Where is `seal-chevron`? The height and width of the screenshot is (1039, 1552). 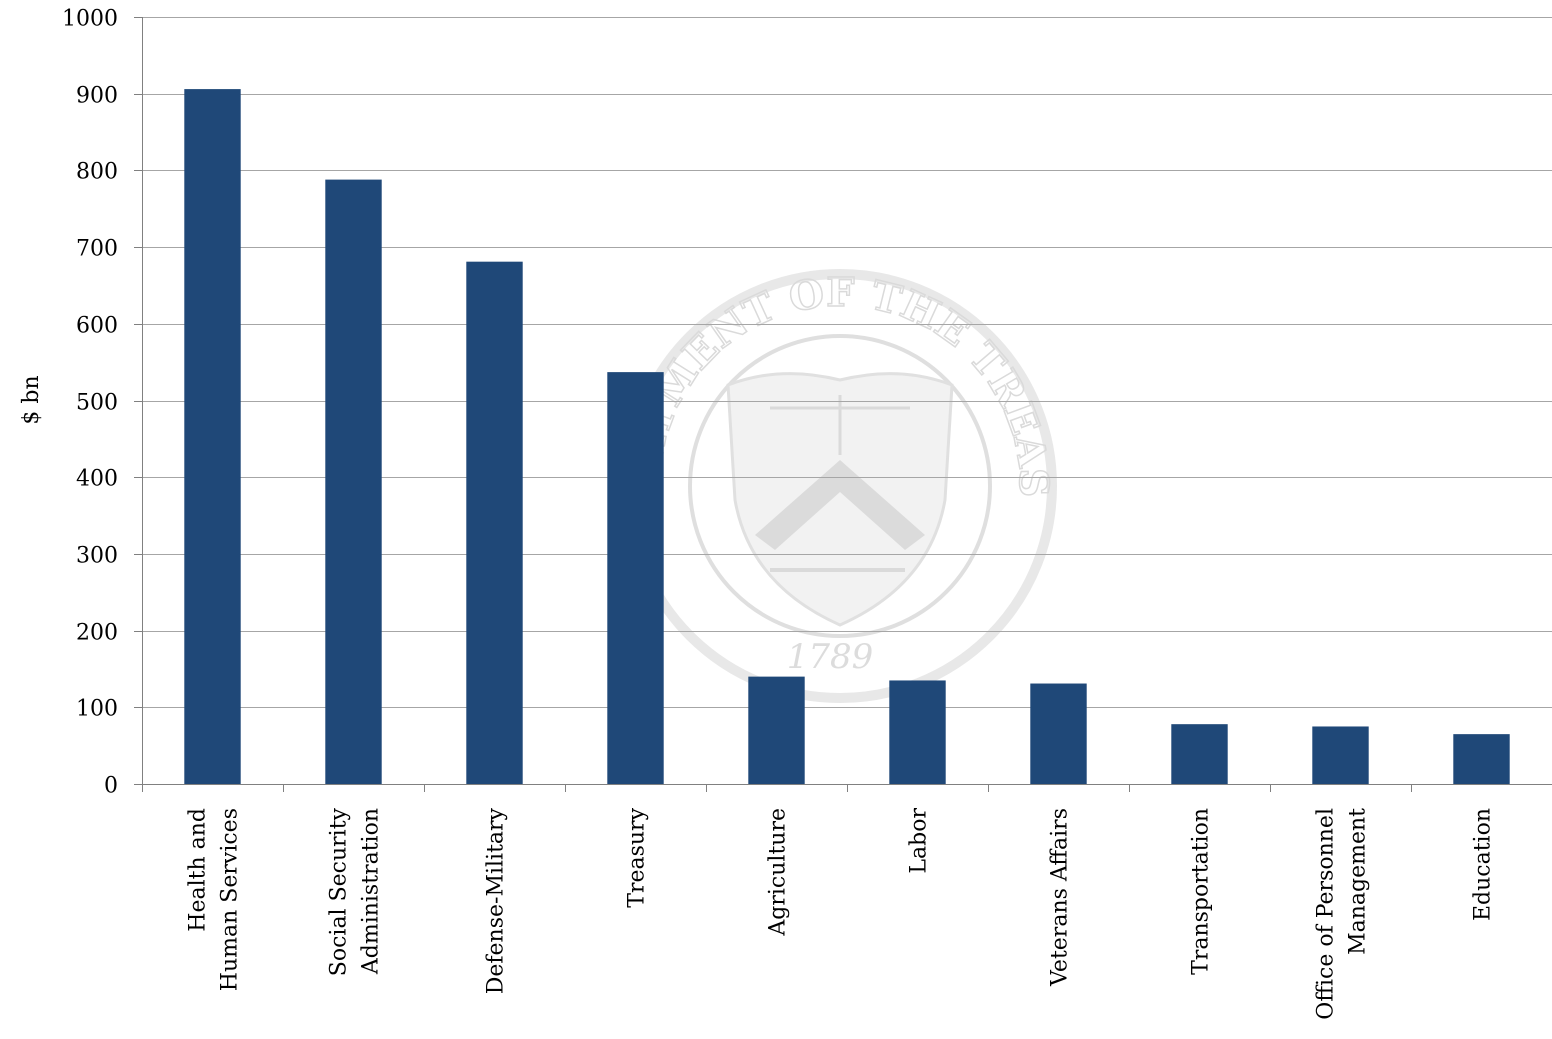
seal-chevron is located at coordinates (840, 505).